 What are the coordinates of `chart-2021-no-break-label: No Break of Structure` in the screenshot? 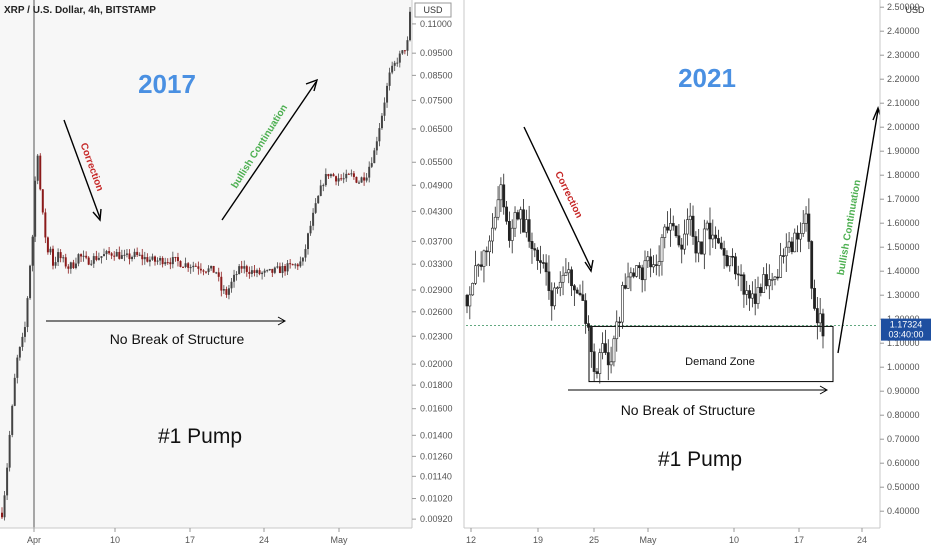 It's located at (688, 410).